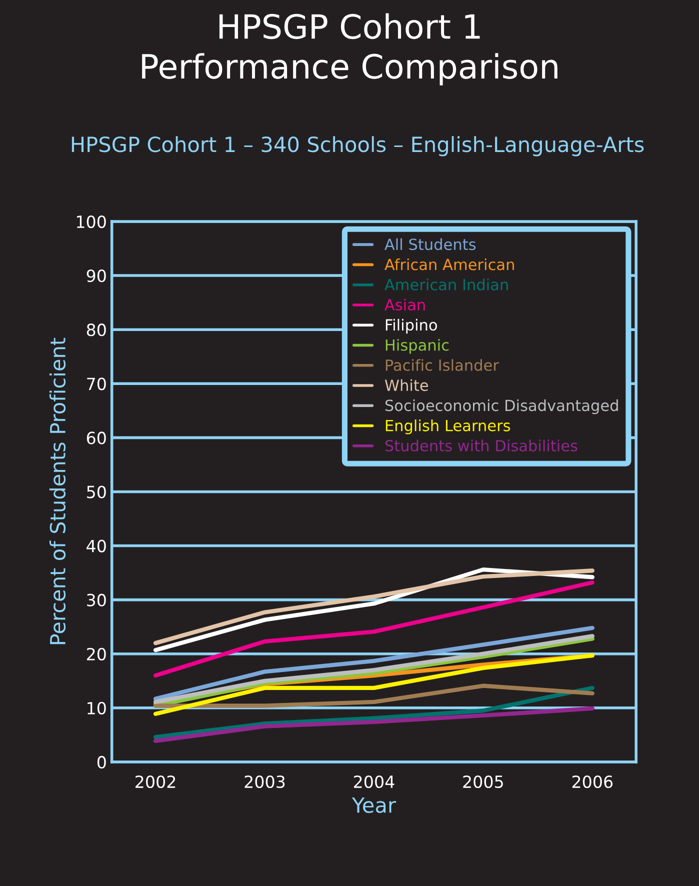 The width and height of the screenshot is (699, 886). I want to click on y-tick-label: 80, so click(96, 330).